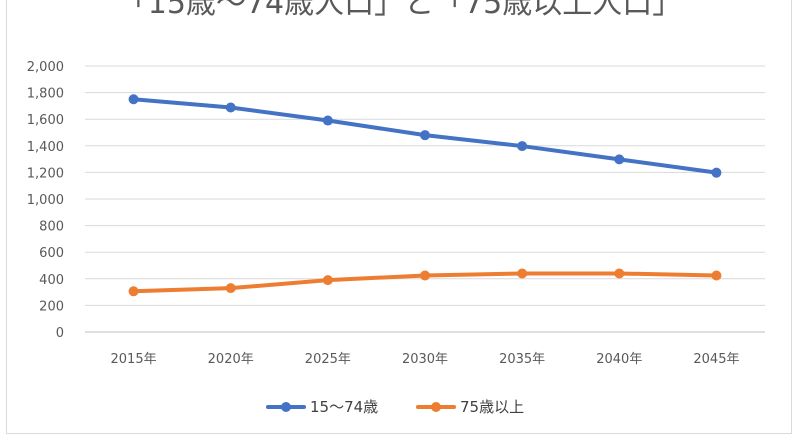  I want to click on y-tick-label: 1,800, so click(45, 94).